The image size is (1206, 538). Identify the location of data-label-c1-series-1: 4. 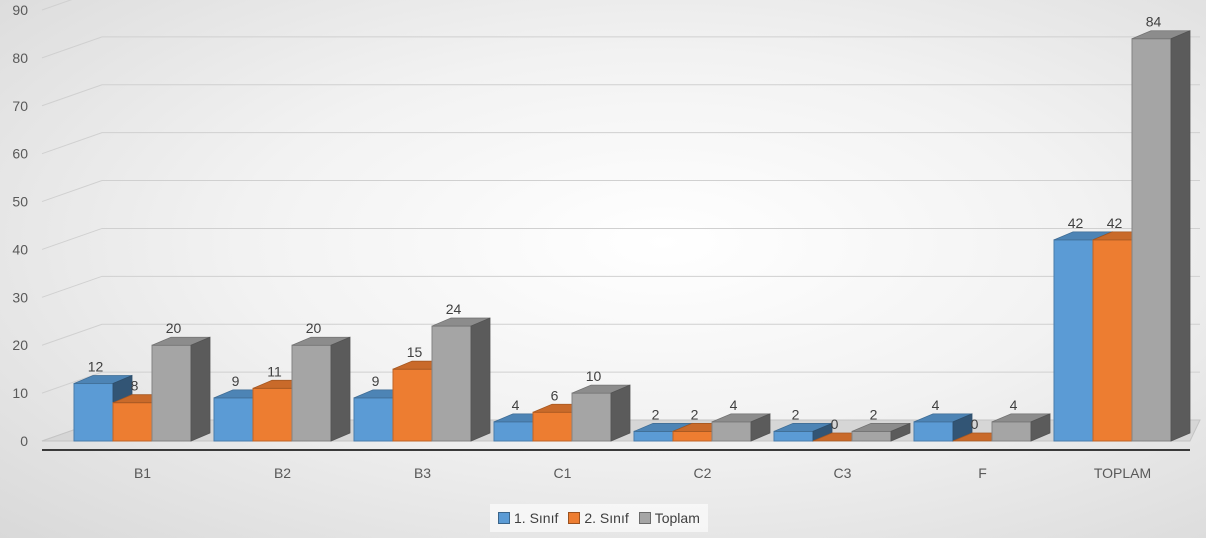
(516, 405).